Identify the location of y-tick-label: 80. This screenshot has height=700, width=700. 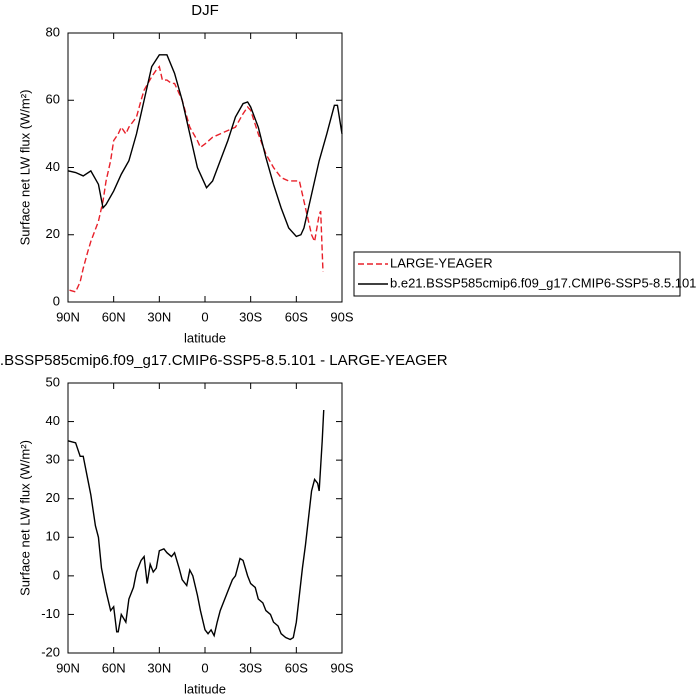
(53, 31).